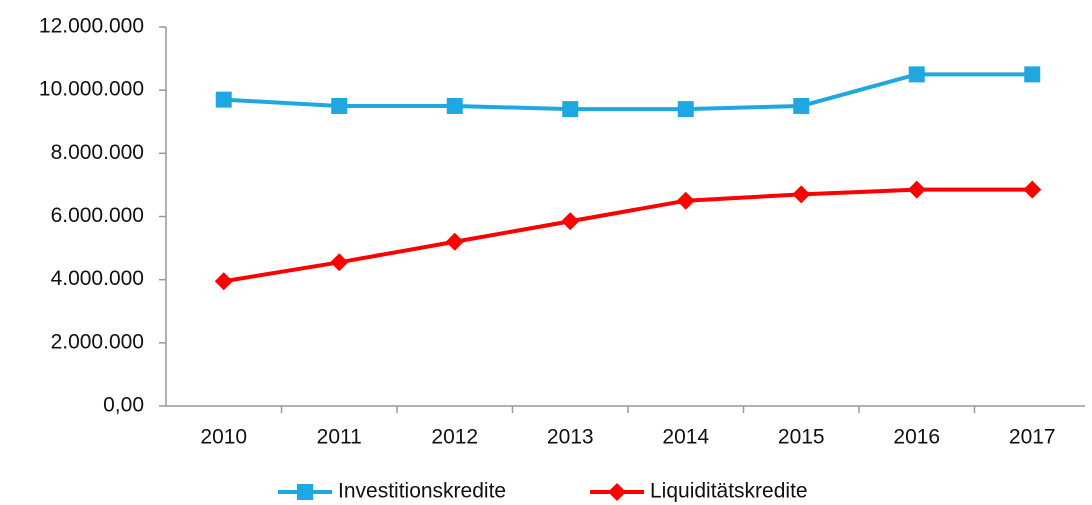  I want to click on y-tick-label: 2.000.000, so click(97, 341).